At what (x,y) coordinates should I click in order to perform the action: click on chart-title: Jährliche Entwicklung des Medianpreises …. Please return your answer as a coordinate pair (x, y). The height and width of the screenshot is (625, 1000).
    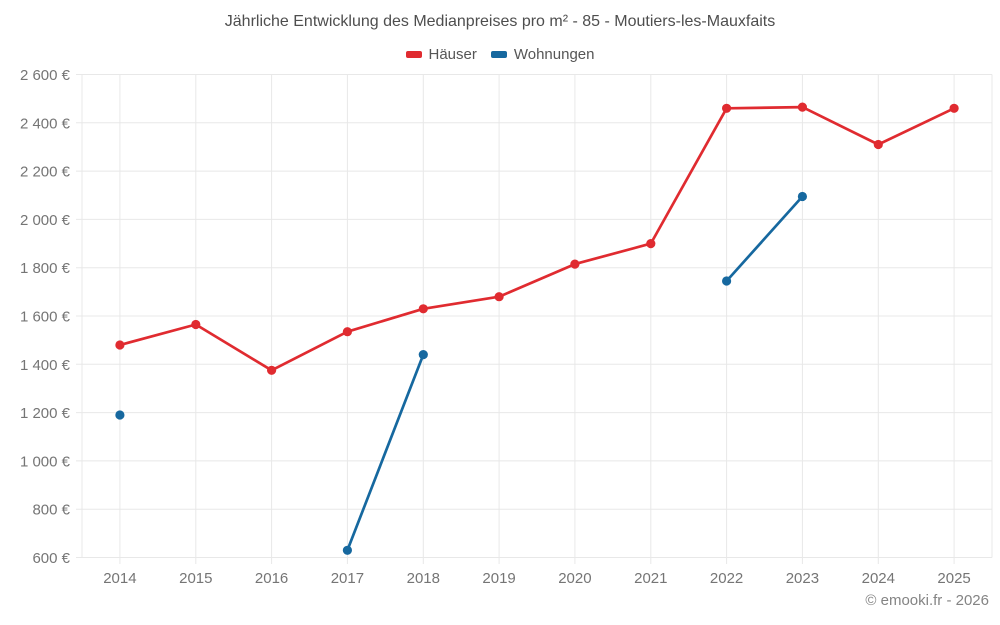
    Looking at the image, I should click on (500, 21).